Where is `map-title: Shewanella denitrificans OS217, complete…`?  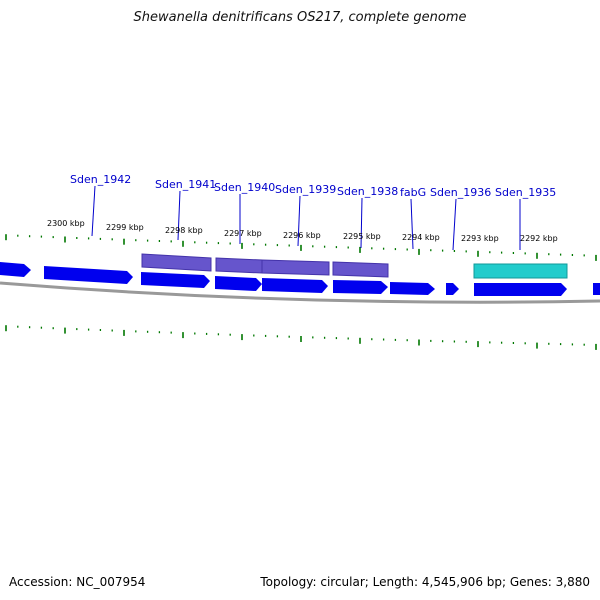
map-title: Shewanella denitrificans OS217, complete… is located at coordinates (300, 17).